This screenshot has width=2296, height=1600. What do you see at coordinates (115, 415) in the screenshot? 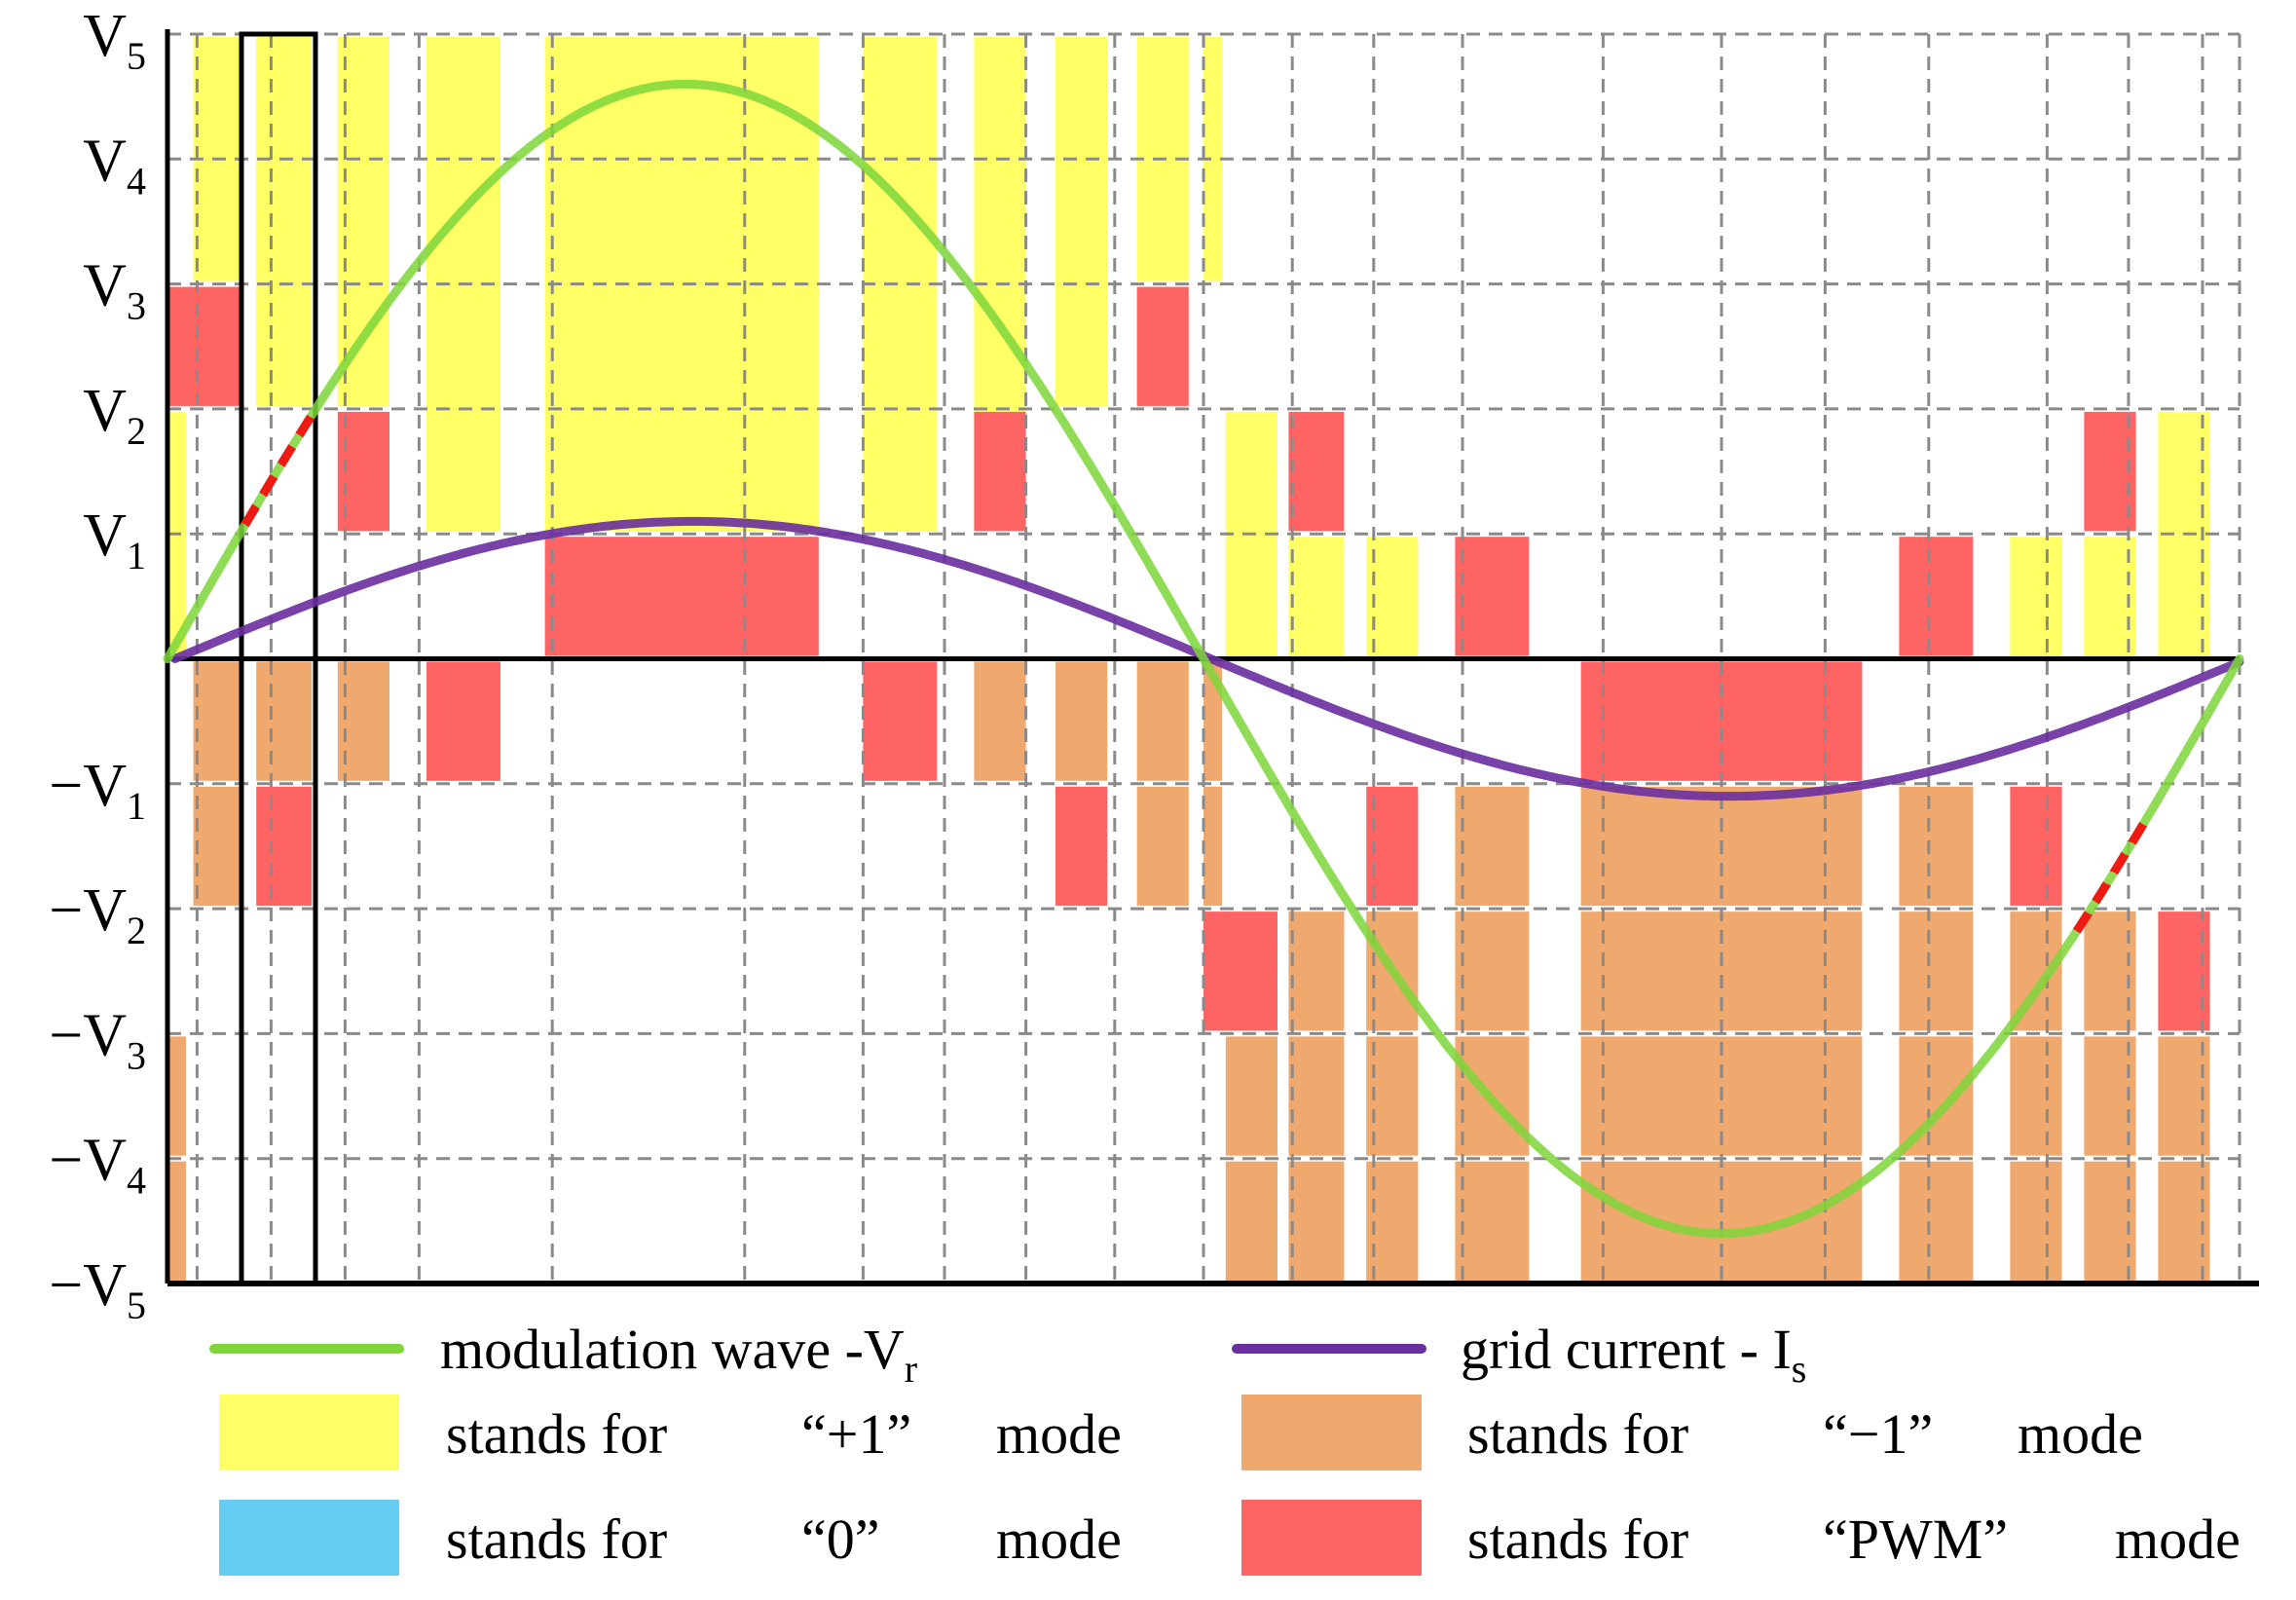
I see `y-tick-label-3: V2` at bounding box center [115, 415].